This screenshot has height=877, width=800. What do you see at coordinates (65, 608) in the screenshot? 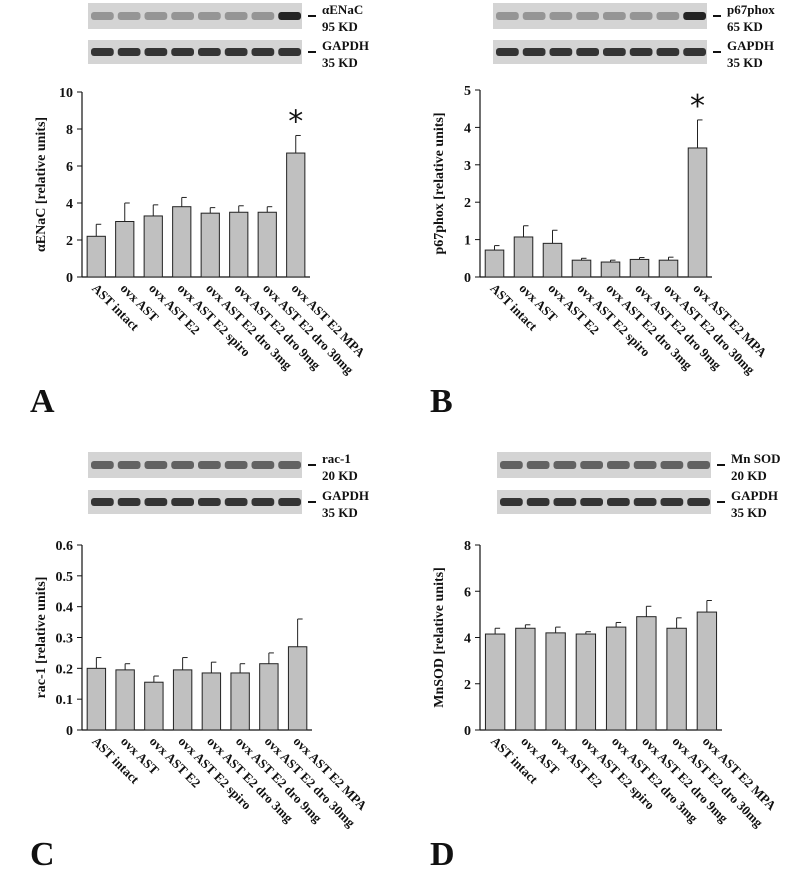
I see `y-tick-label: 0.4` at bounding box center [65, 608].